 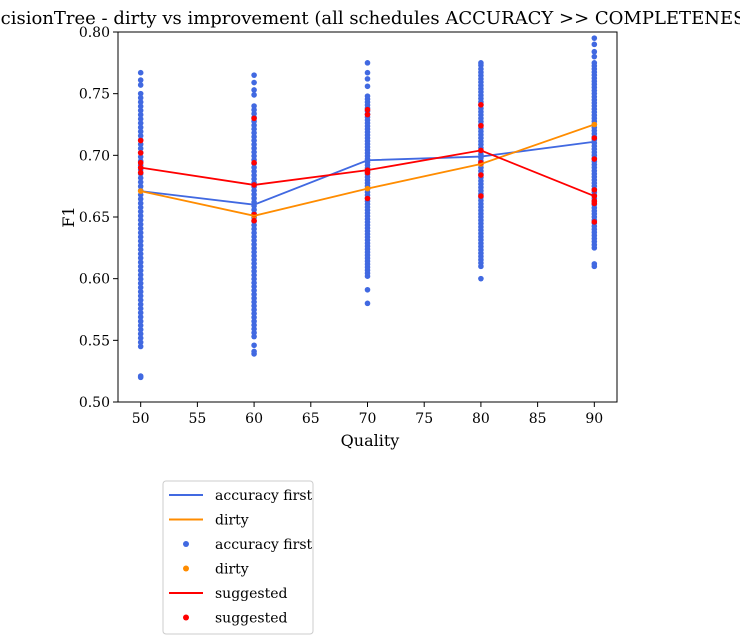 What do you see at coordinates (367, 173) in the screenshot?
I see `suggested-line` at bounding box center [367, 173].